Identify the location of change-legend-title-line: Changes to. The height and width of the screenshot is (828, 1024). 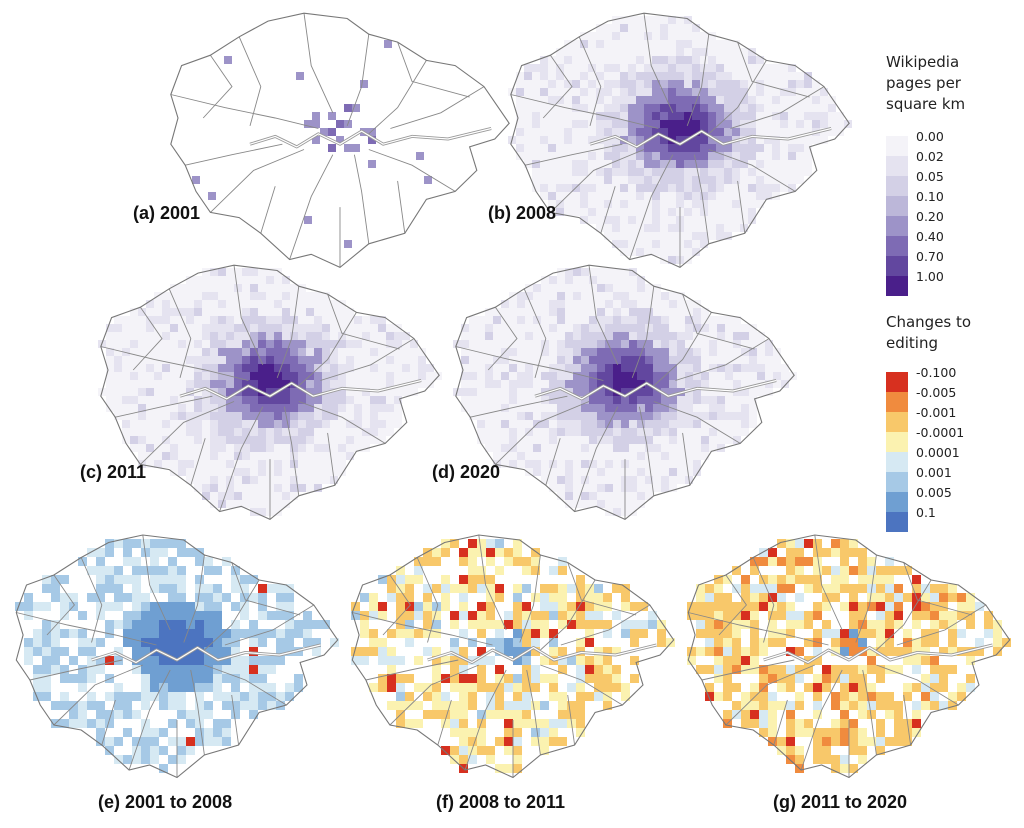
(929, 322).